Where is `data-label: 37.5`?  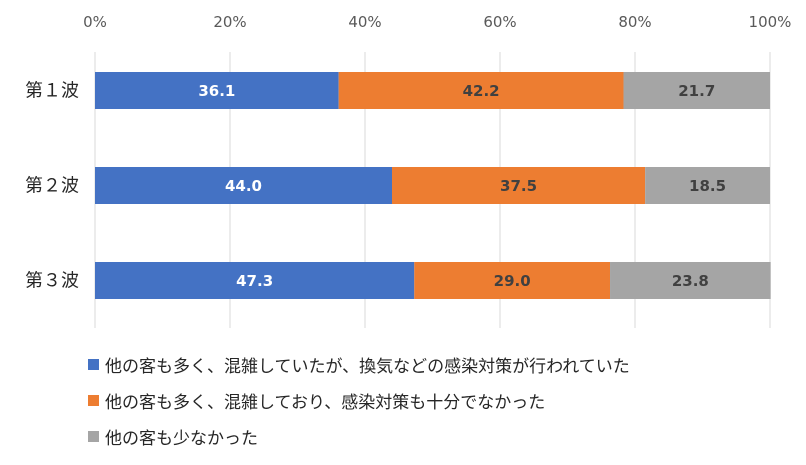 data-label: 37.5 is located at coordinates (518, 186).